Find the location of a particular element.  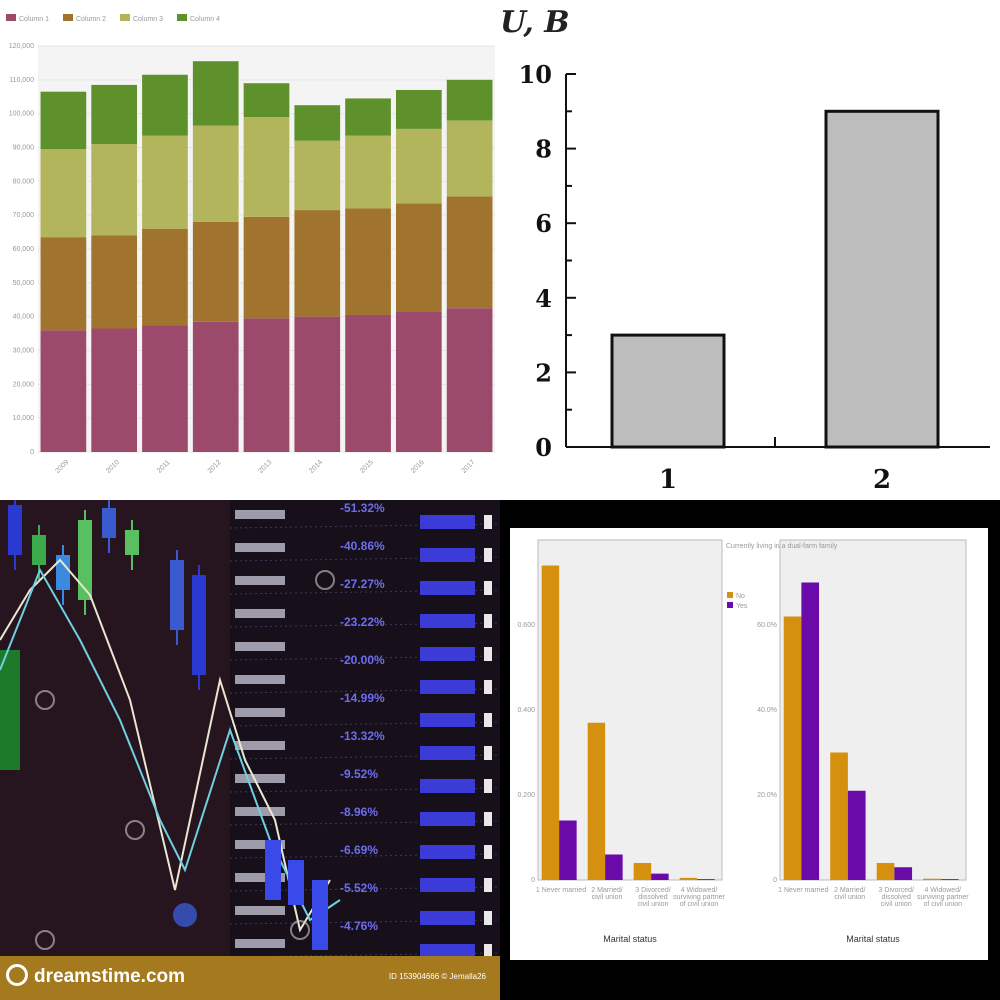

y-tick-label: 60.0% is located at coordinates (767, 625).